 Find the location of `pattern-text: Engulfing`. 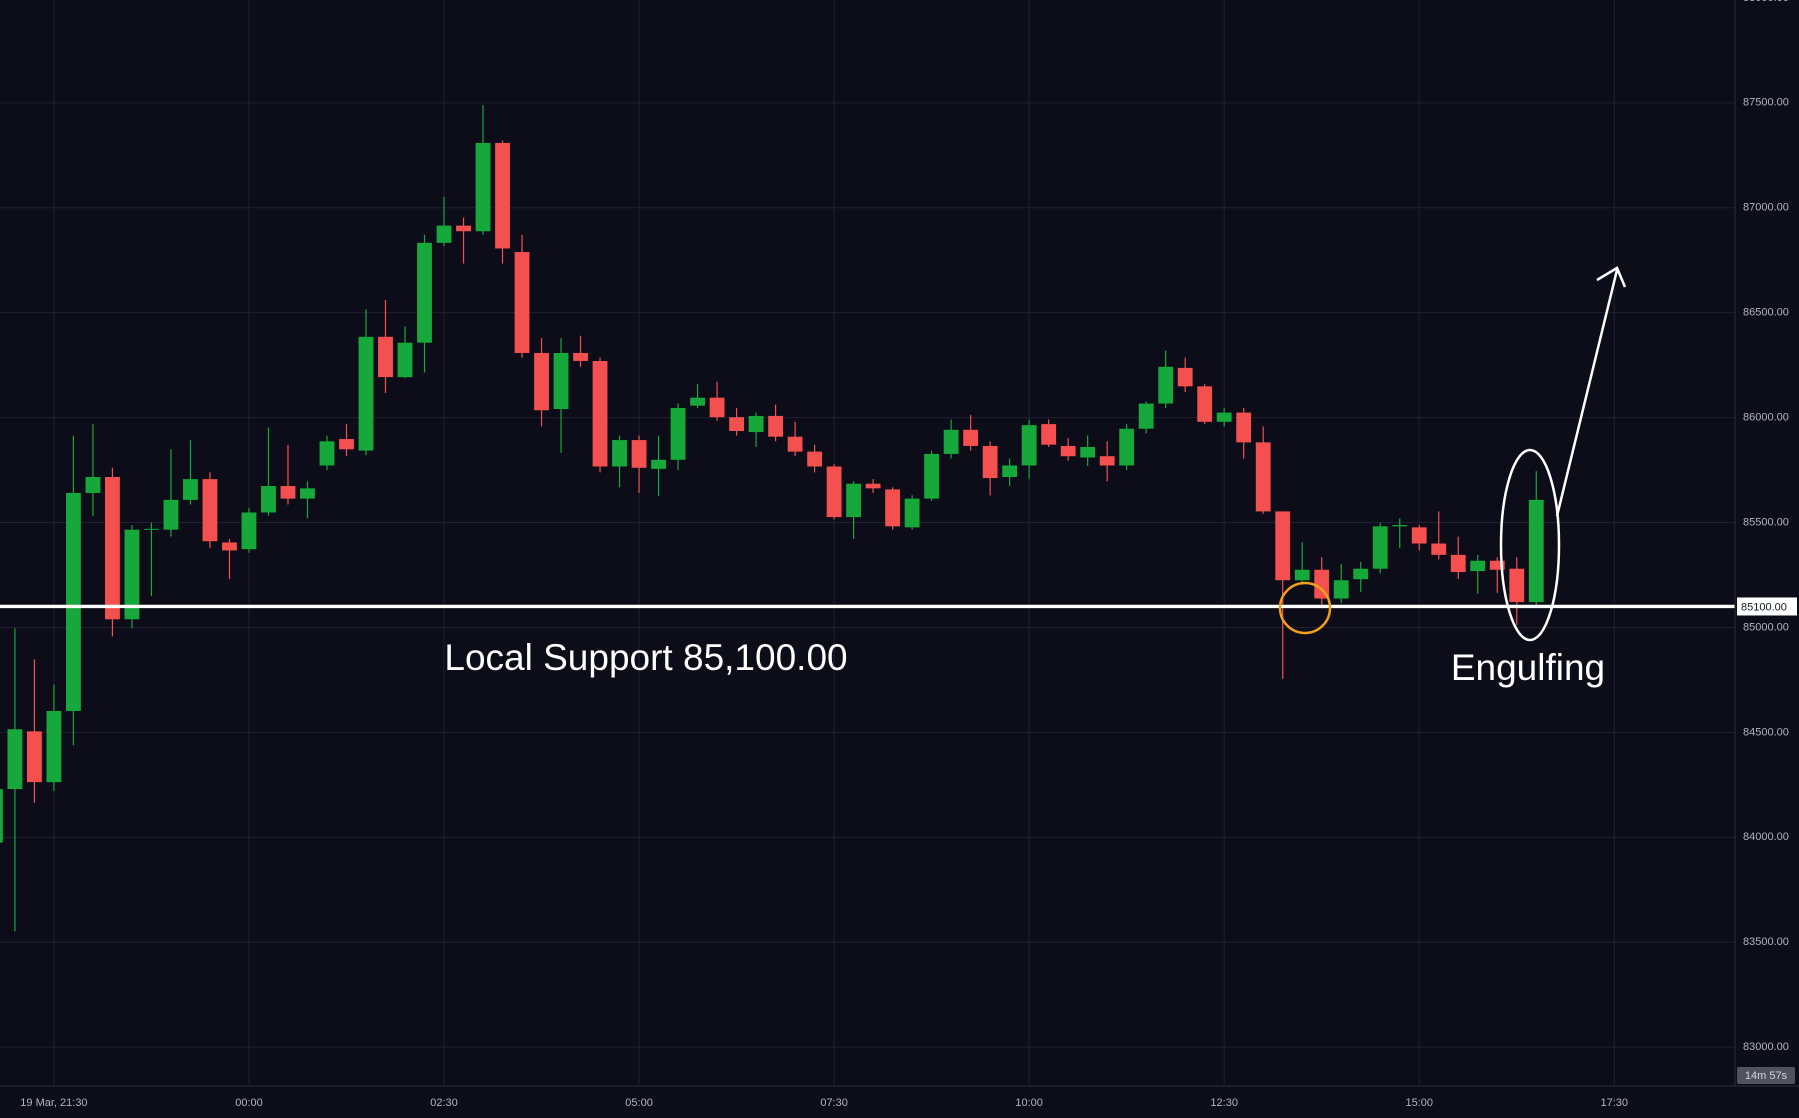

pattern-text: Engulfing is located at coordinates (1528, 667).